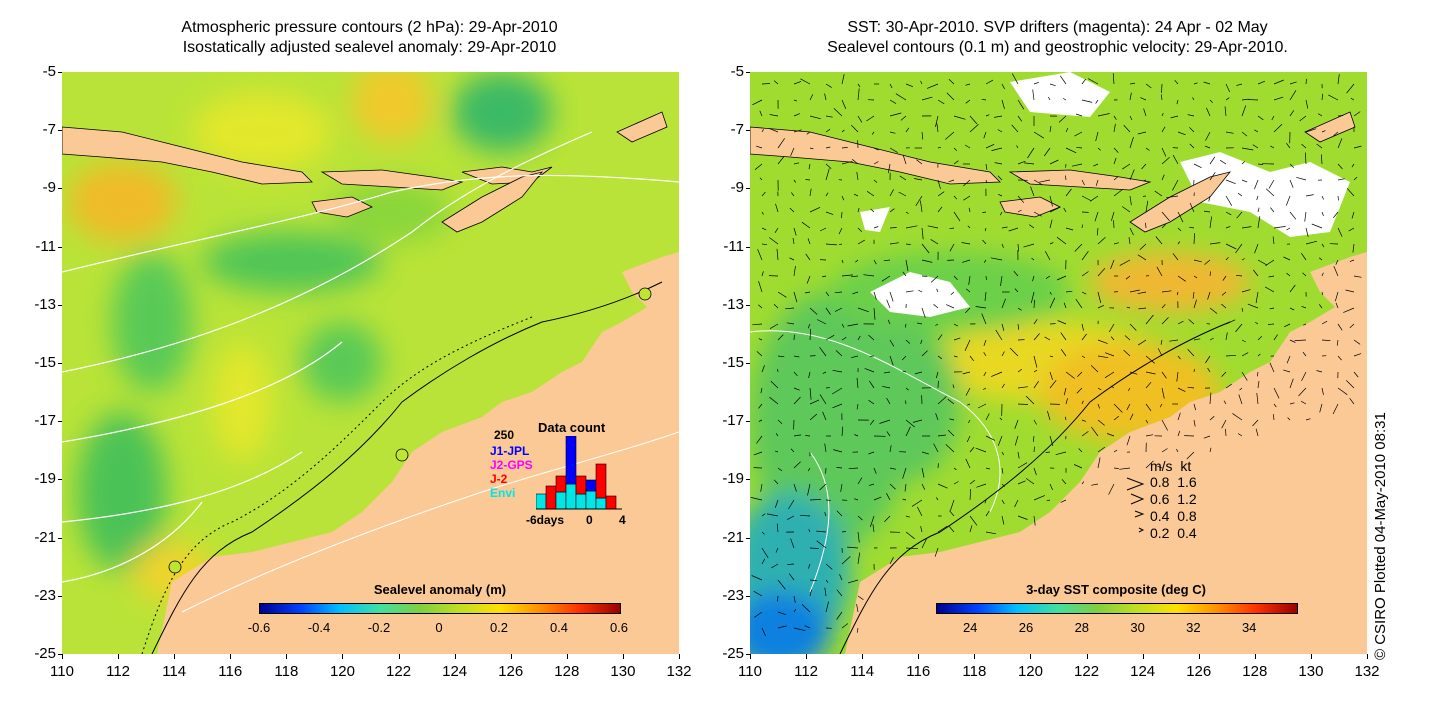 Image resolution: width=1440 pixels, height=720 pixels. I want to click on left-y-tick-label: -17, so click(45, 421).